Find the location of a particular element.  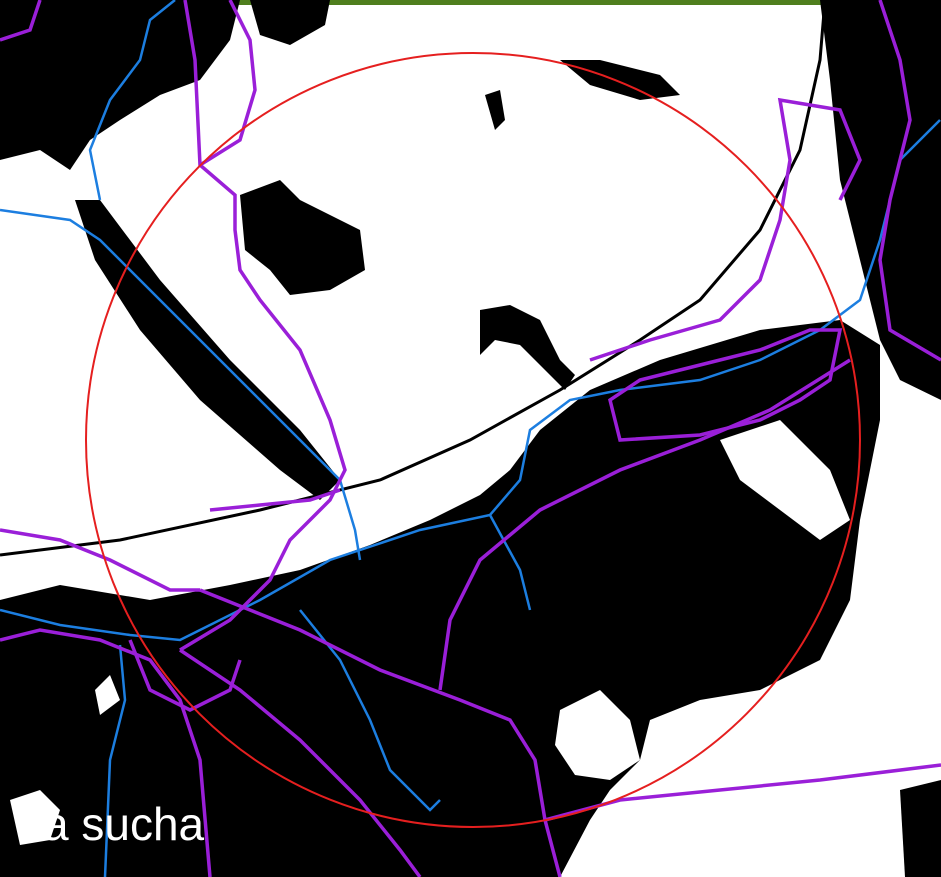

black-area-east is located at coordinates (880, 200).